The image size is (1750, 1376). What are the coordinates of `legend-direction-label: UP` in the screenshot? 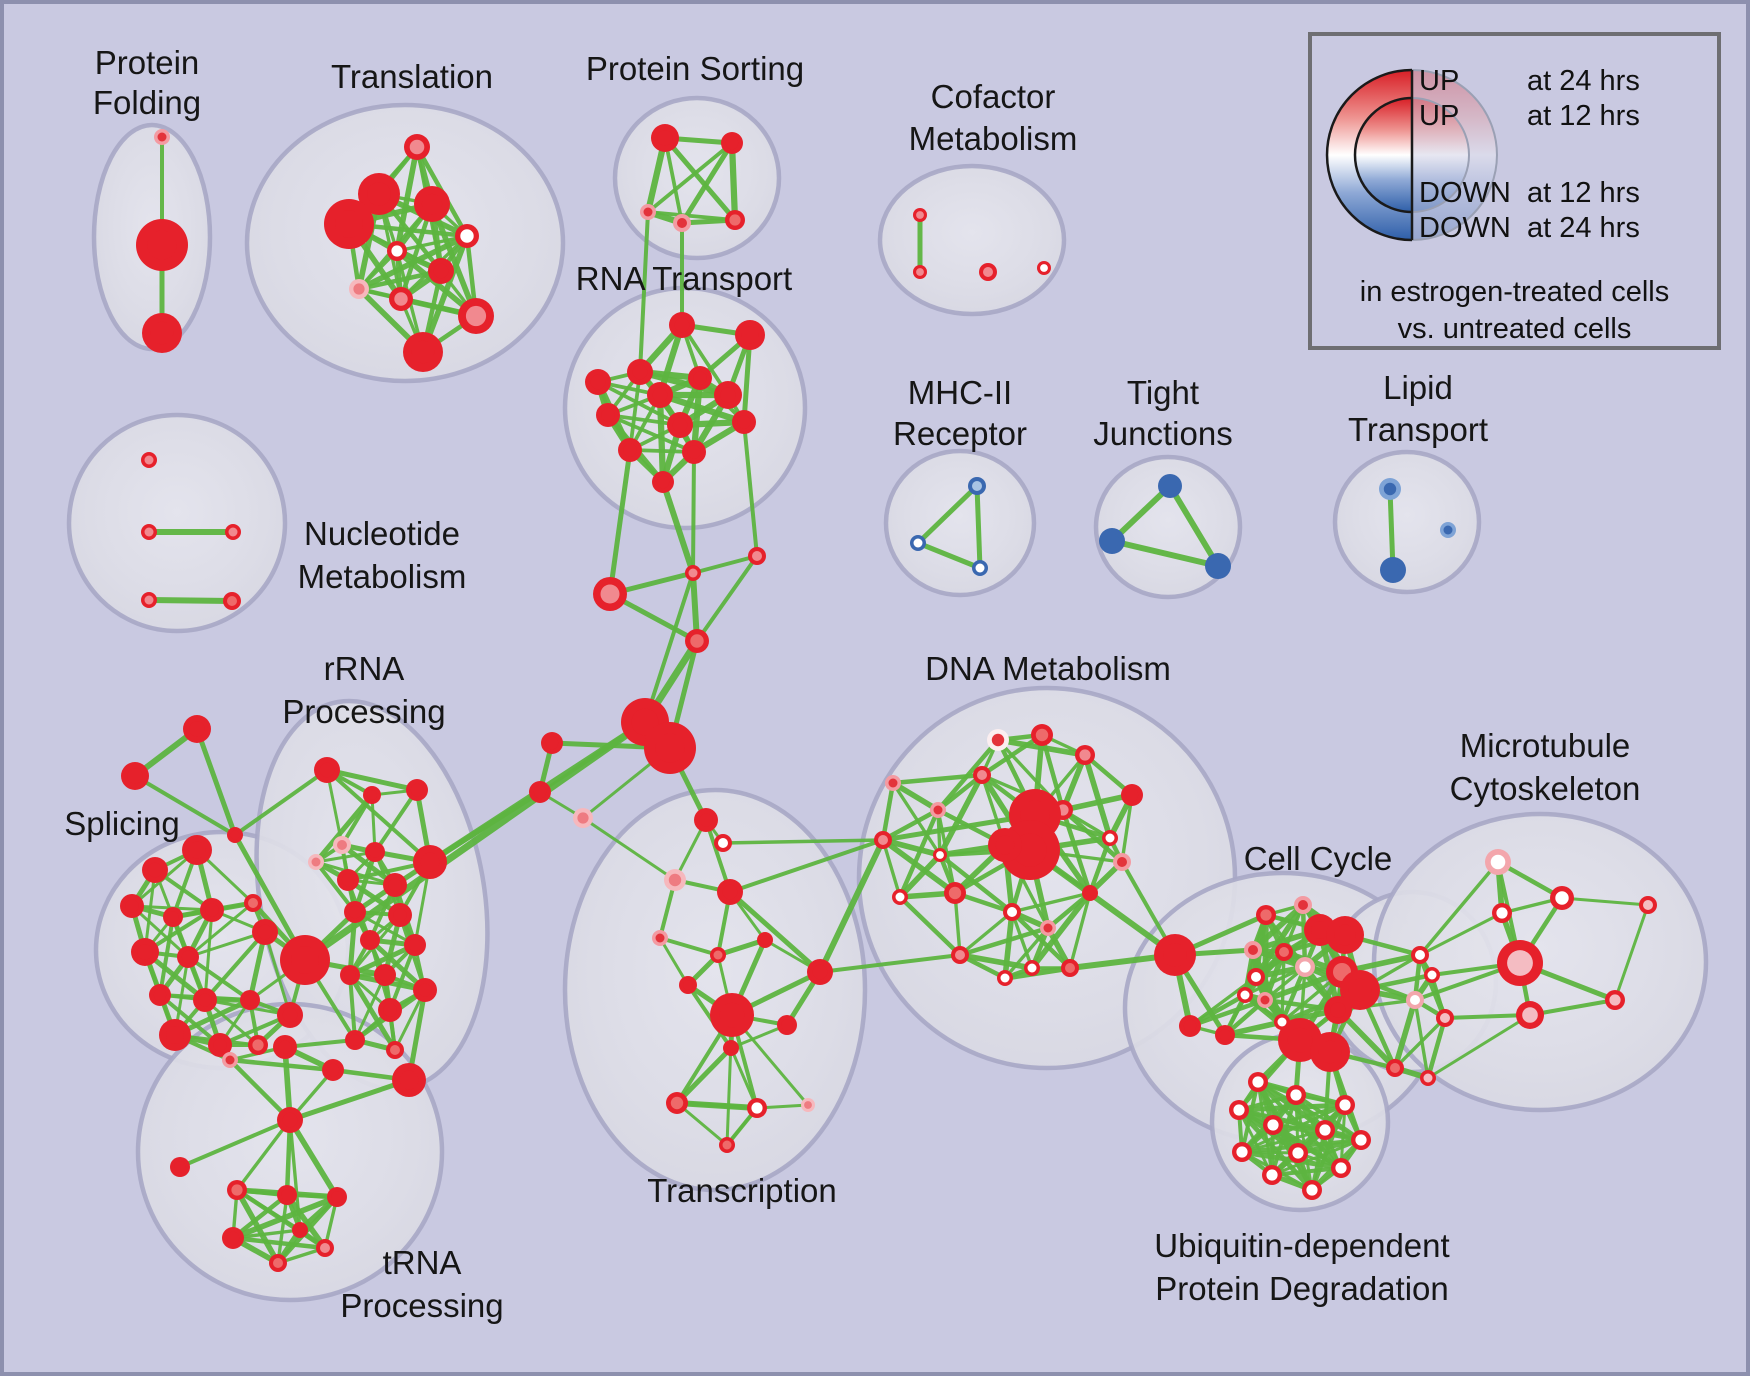 It's located at (1439, 116).